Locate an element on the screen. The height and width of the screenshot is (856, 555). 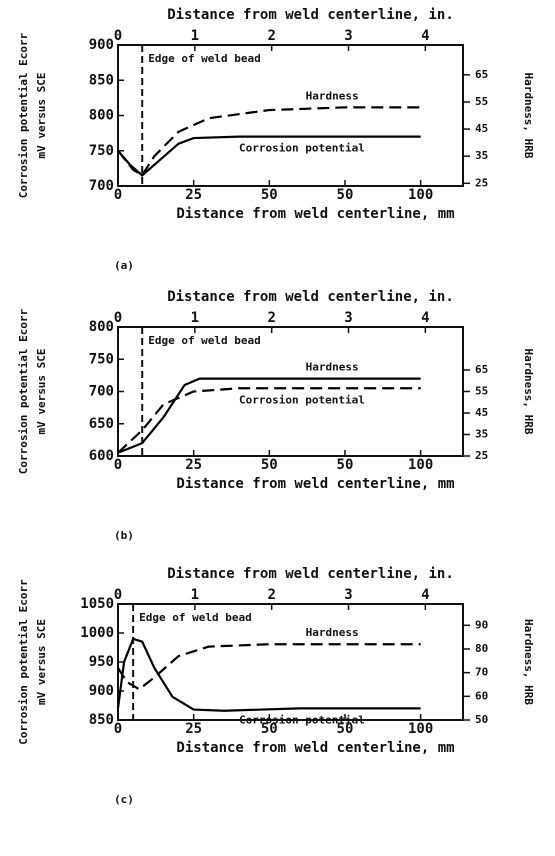
y-tick-label: 950 is located at coordinates (101, 662).